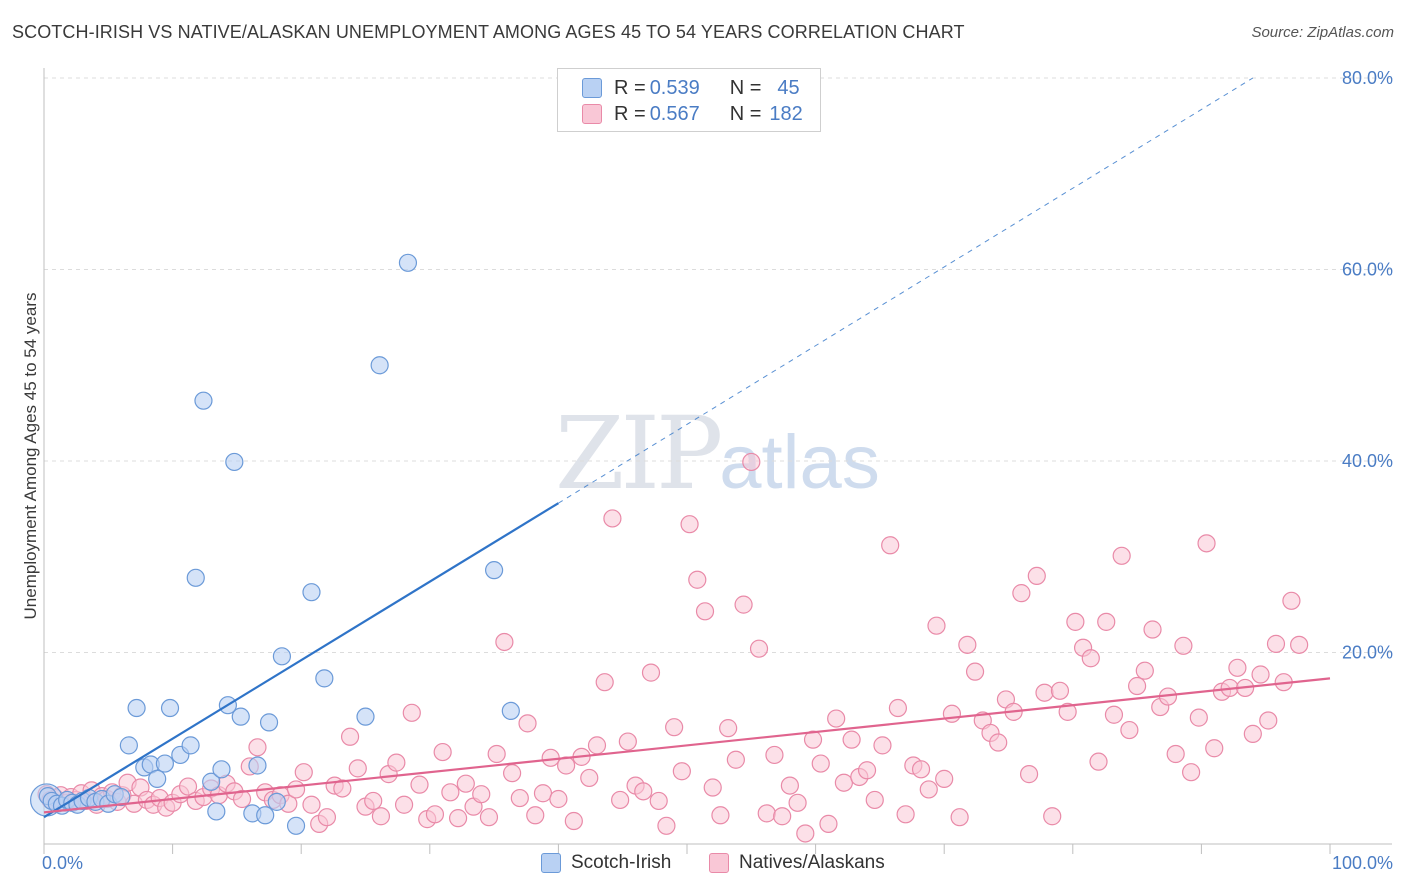 The image size is (1406, 892). What do you see at coordinates (621, 862) in the screenshot?
I see `bottom-legend-label: Scotch-Irish` at bounding box center [621, 862].